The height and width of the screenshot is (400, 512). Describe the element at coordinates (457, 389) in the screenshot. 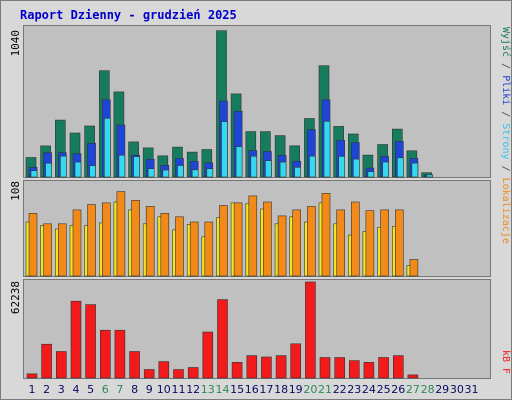

I see `day-label: 30` at that location.